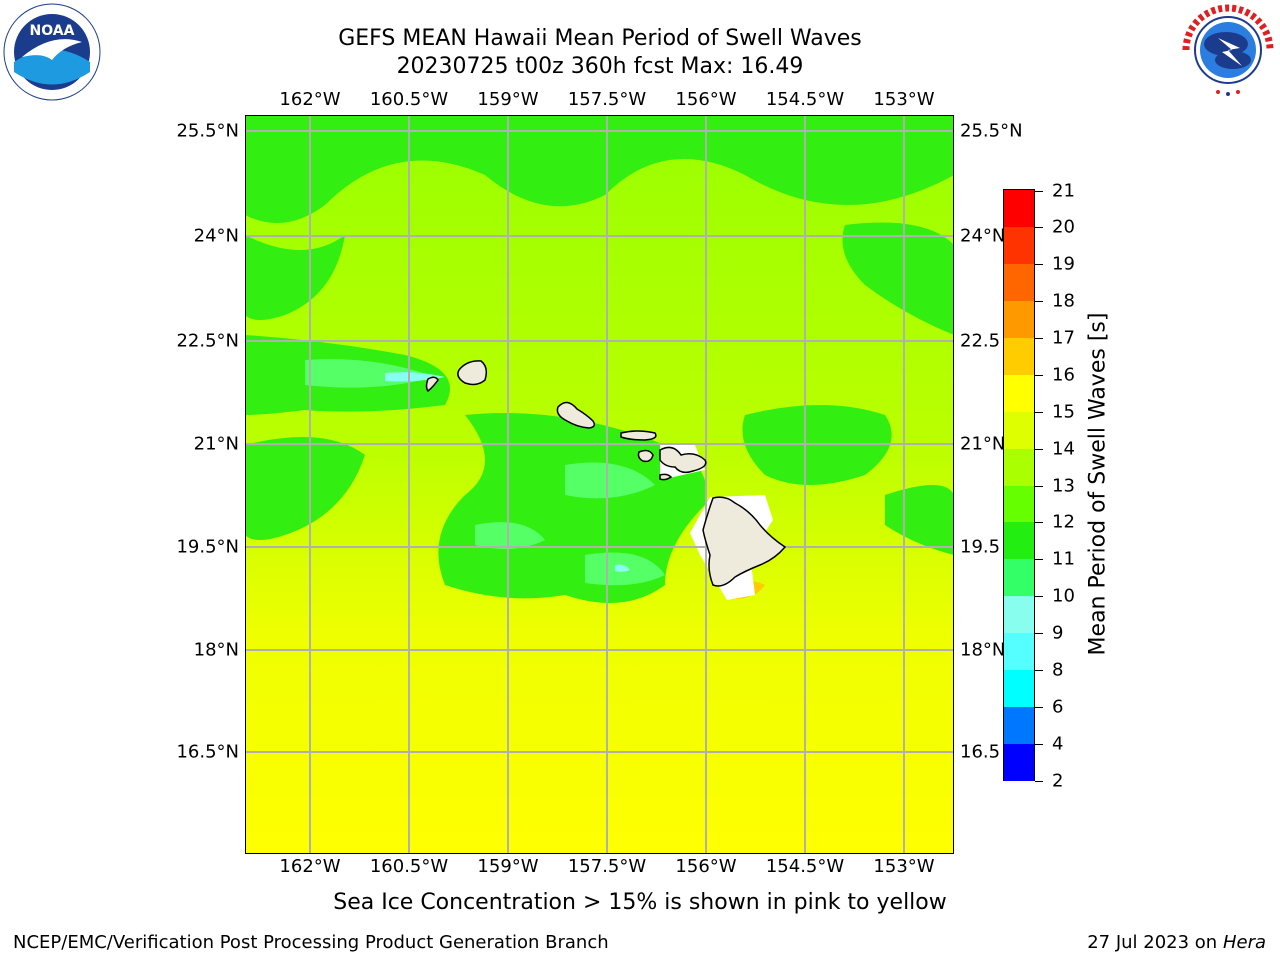  What do you see at coordinates (1063, 190) in the screenshot?
I see `colorbar-level-label: 21` at bounding box center [1063, 190].